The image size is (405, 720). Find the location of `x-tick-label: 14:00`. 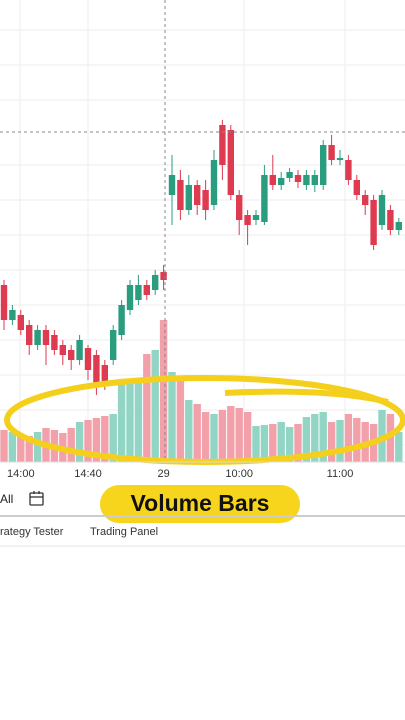

x-tick-label: 14:00 is located at coordinates (21, 474).